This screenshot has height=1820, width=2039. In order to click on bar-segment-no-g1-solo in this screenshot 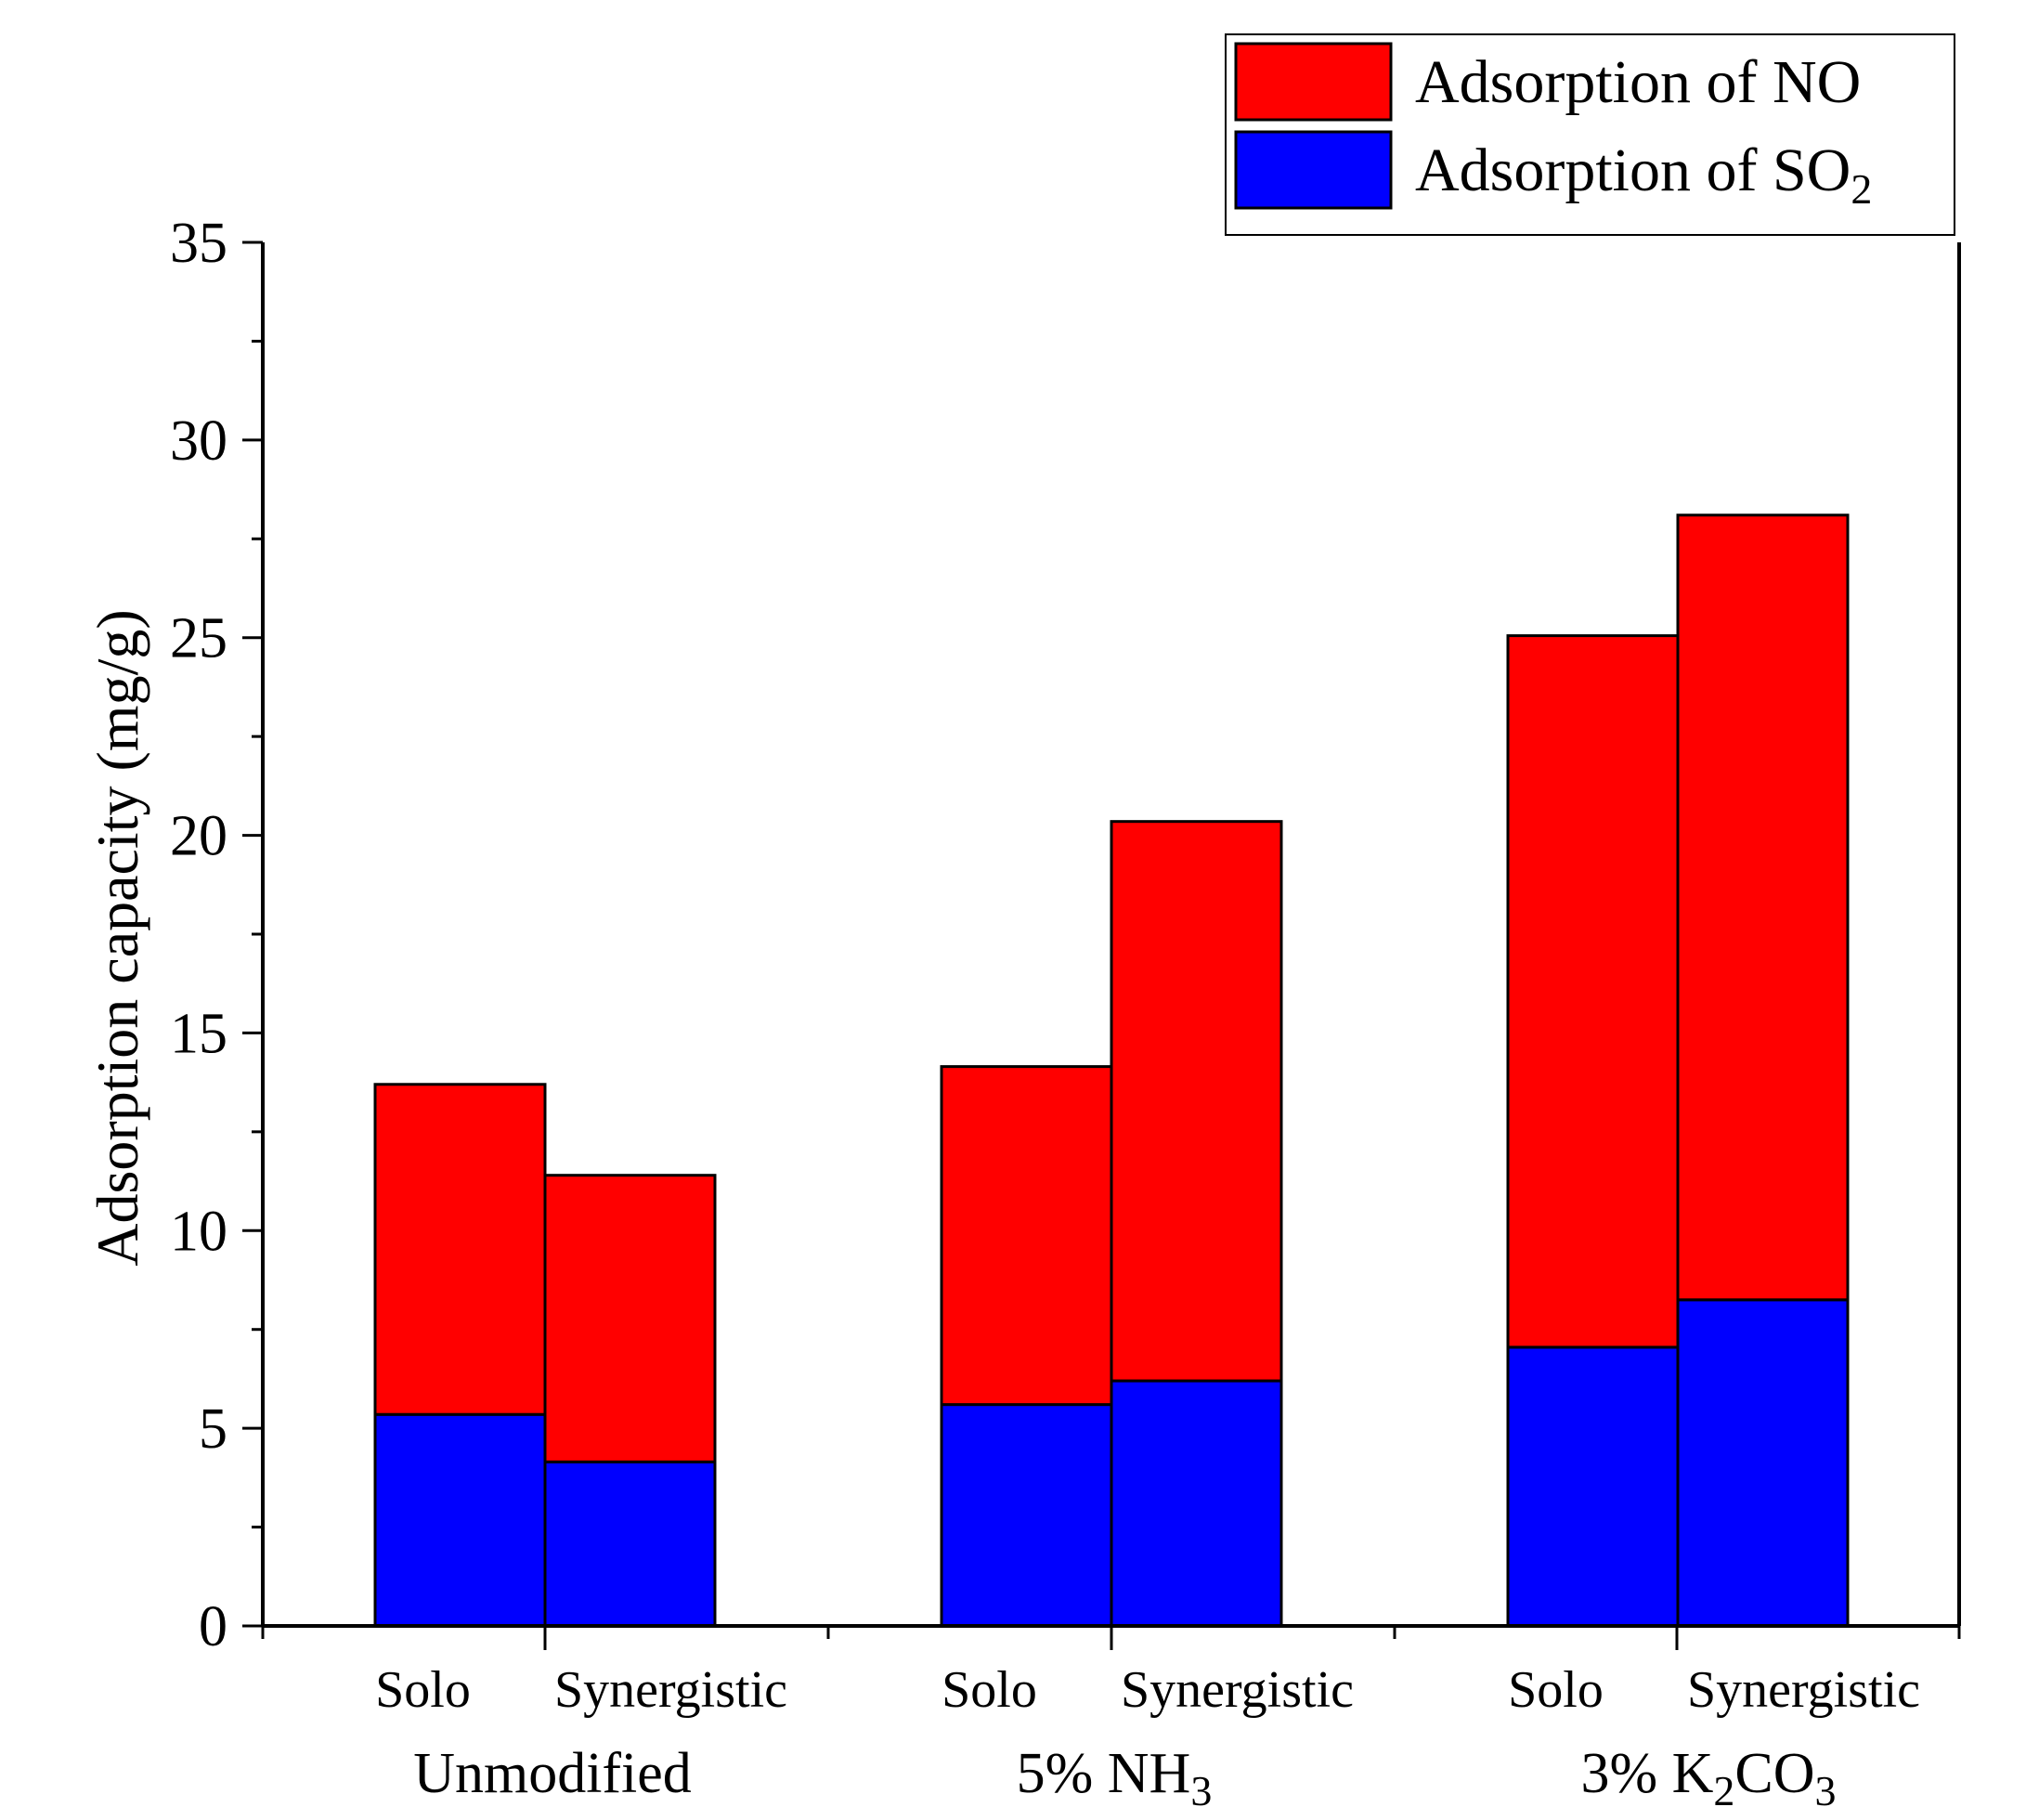, I will do `click(460, 1249)`.